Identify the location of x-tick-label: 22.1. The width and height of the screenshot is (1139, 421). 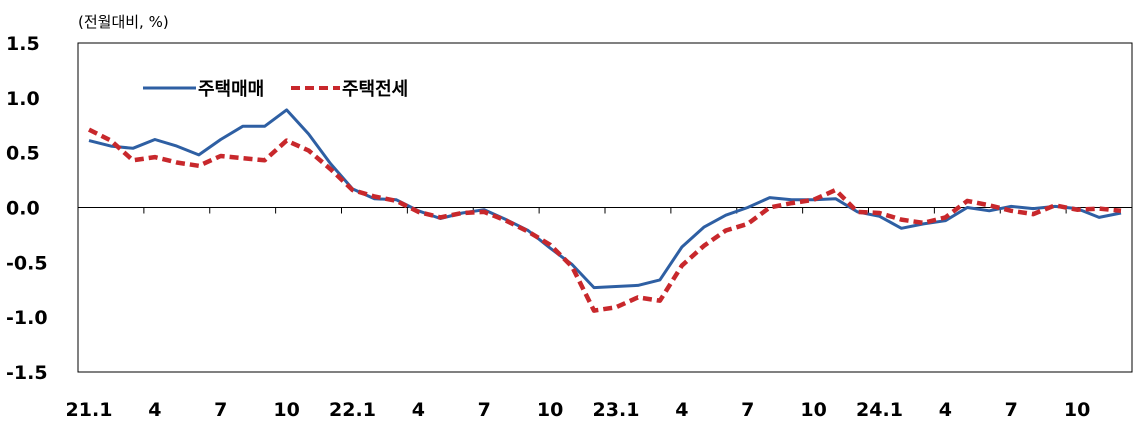
(352, 410).